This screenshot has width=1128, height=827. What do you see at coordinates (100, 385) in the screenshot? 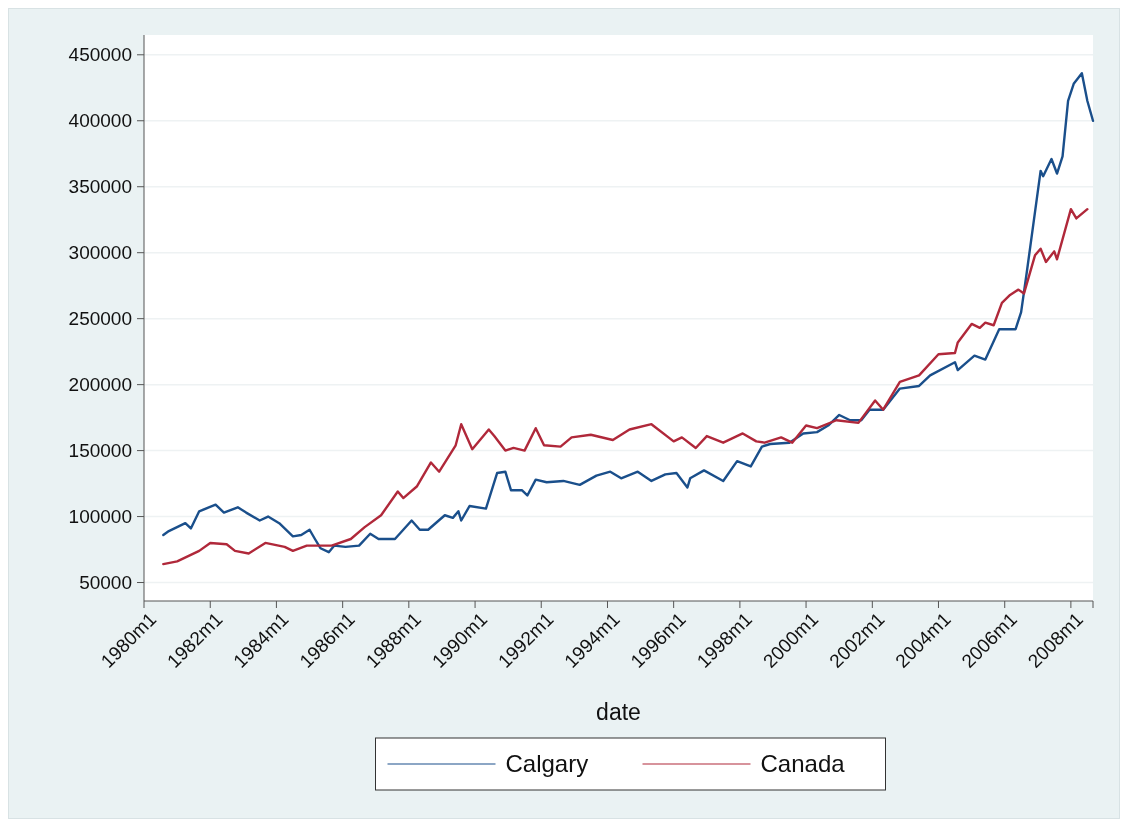
I see `y-tick-label: 200000` at bounding box center [100, 385].